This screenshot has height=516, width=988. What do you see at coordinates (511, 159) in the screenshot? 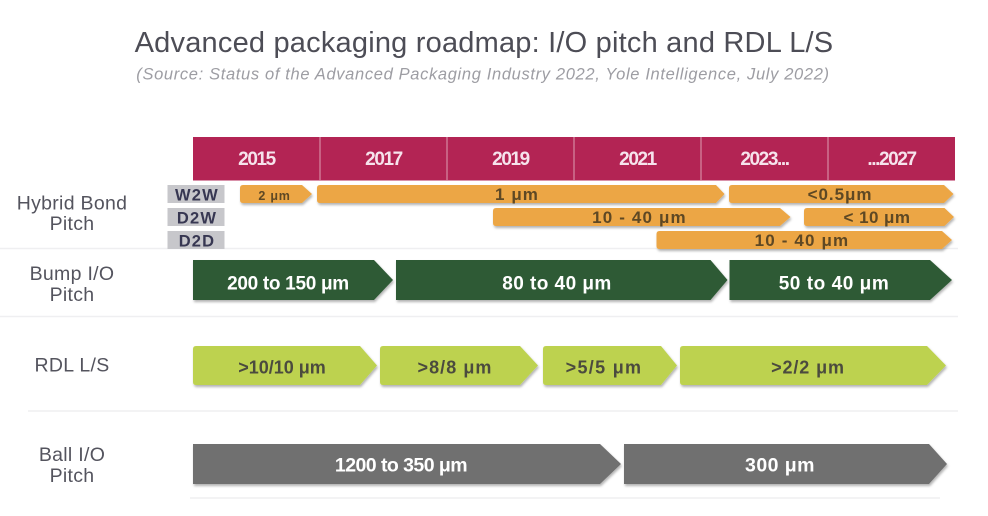
I see `svg-text: 2019` at bounding box center [511, 159].